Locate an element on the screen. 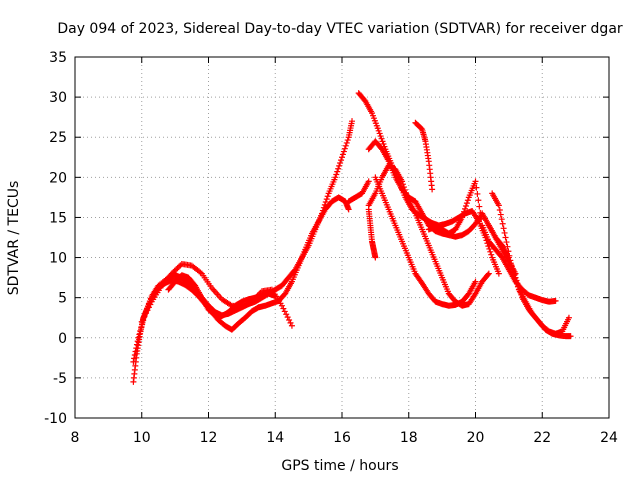  series-track-m is located at coordinates (531, 265).